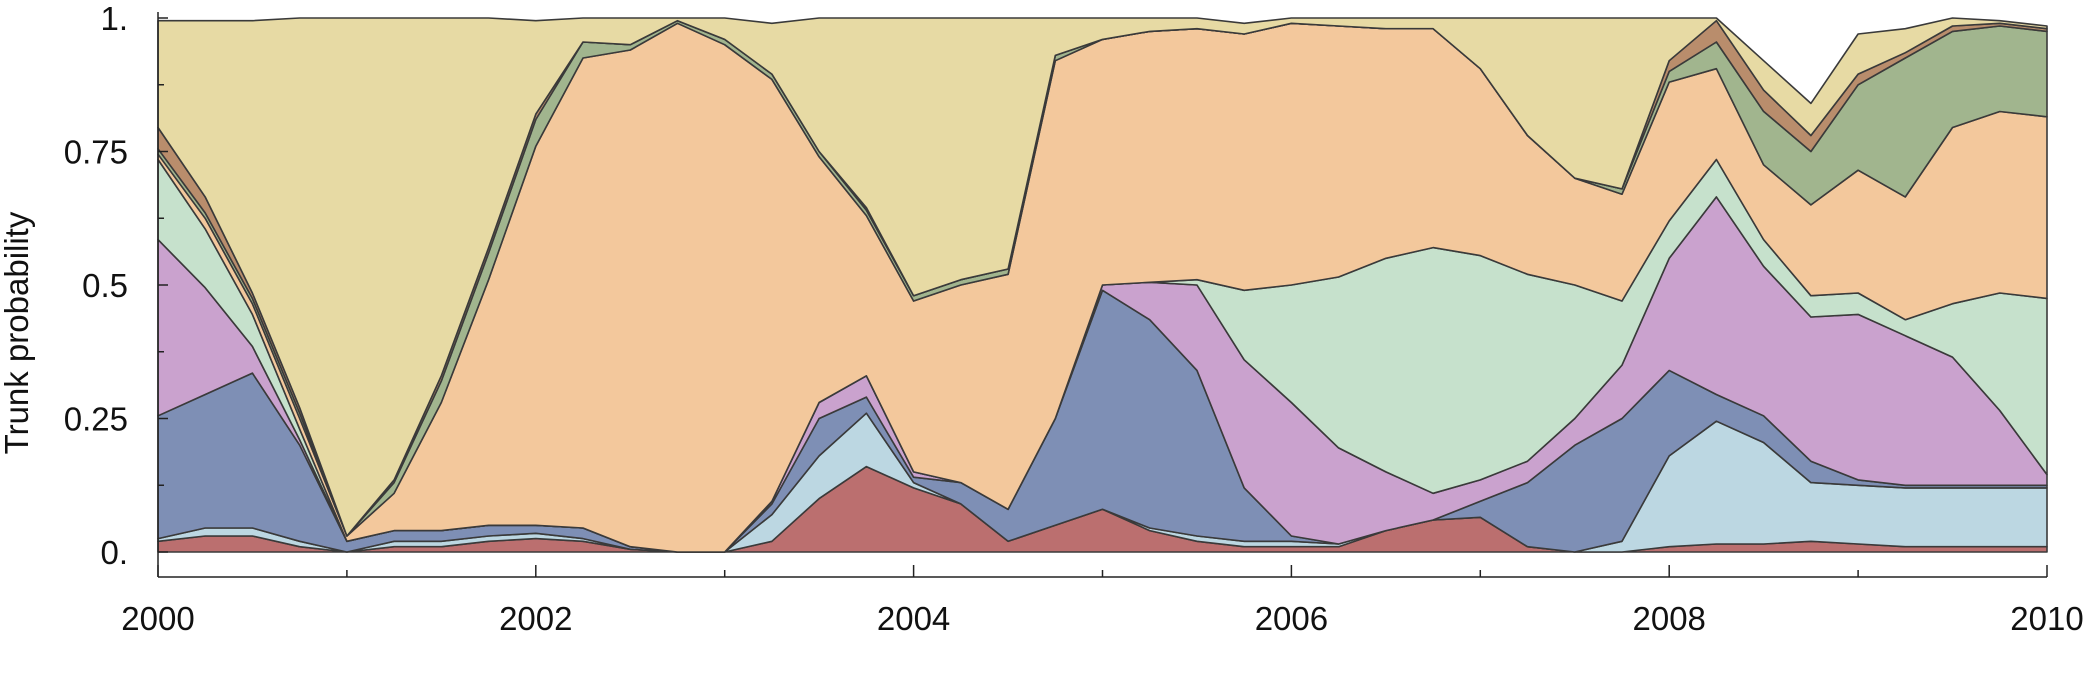  What do you see at coordinates (96, 152) in the screenshot?
I see `y-tick-label: 0.75` at bounding box center [96, 152].